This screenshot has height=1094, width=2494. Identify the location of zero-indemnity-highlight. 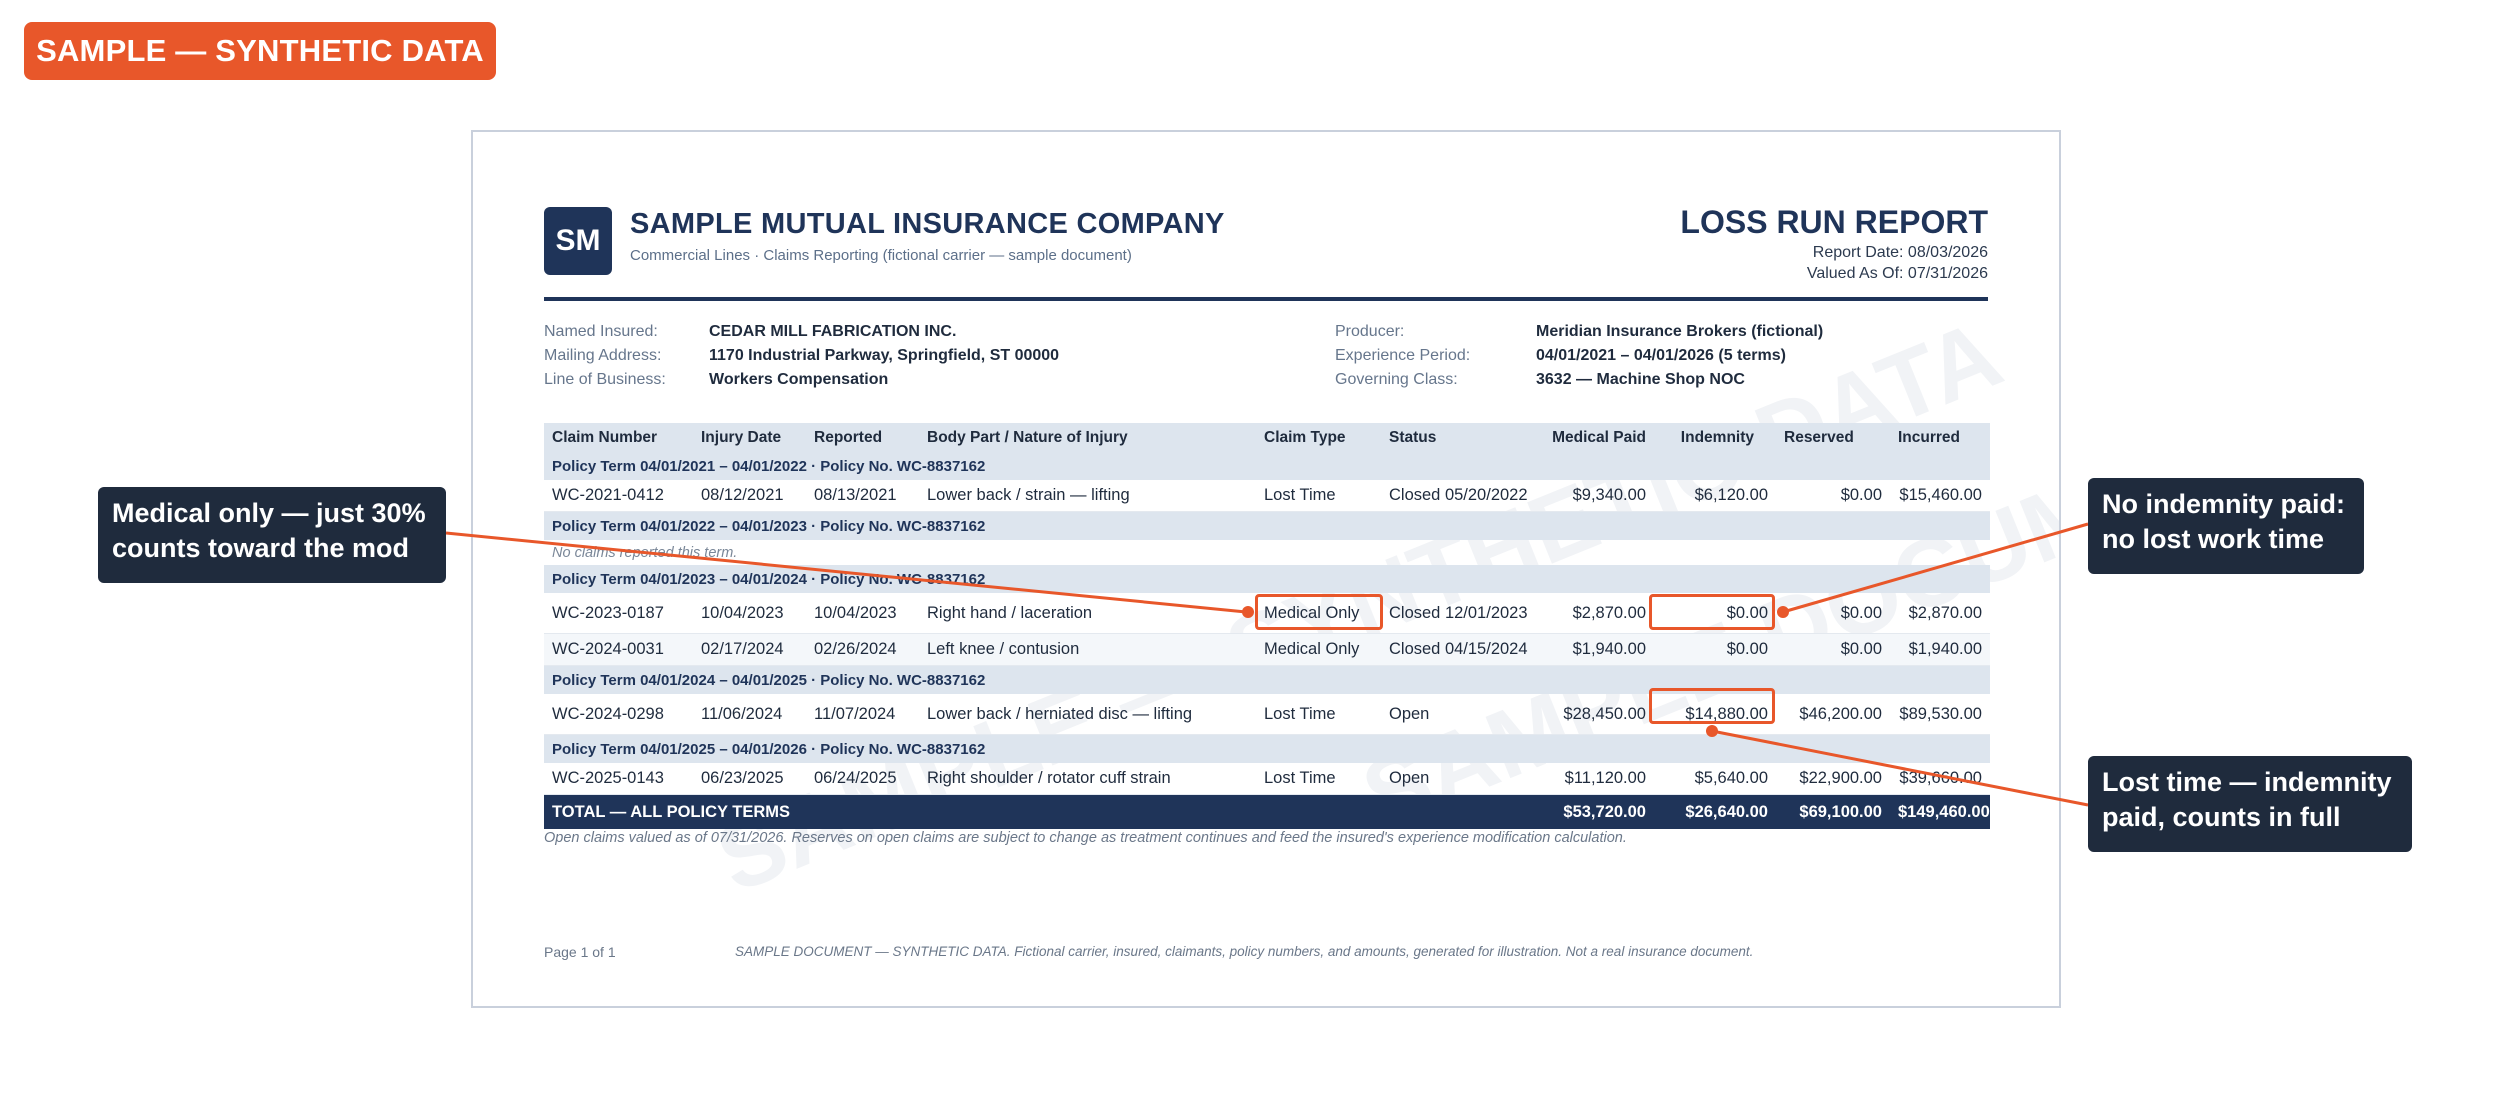
(1712, 612).